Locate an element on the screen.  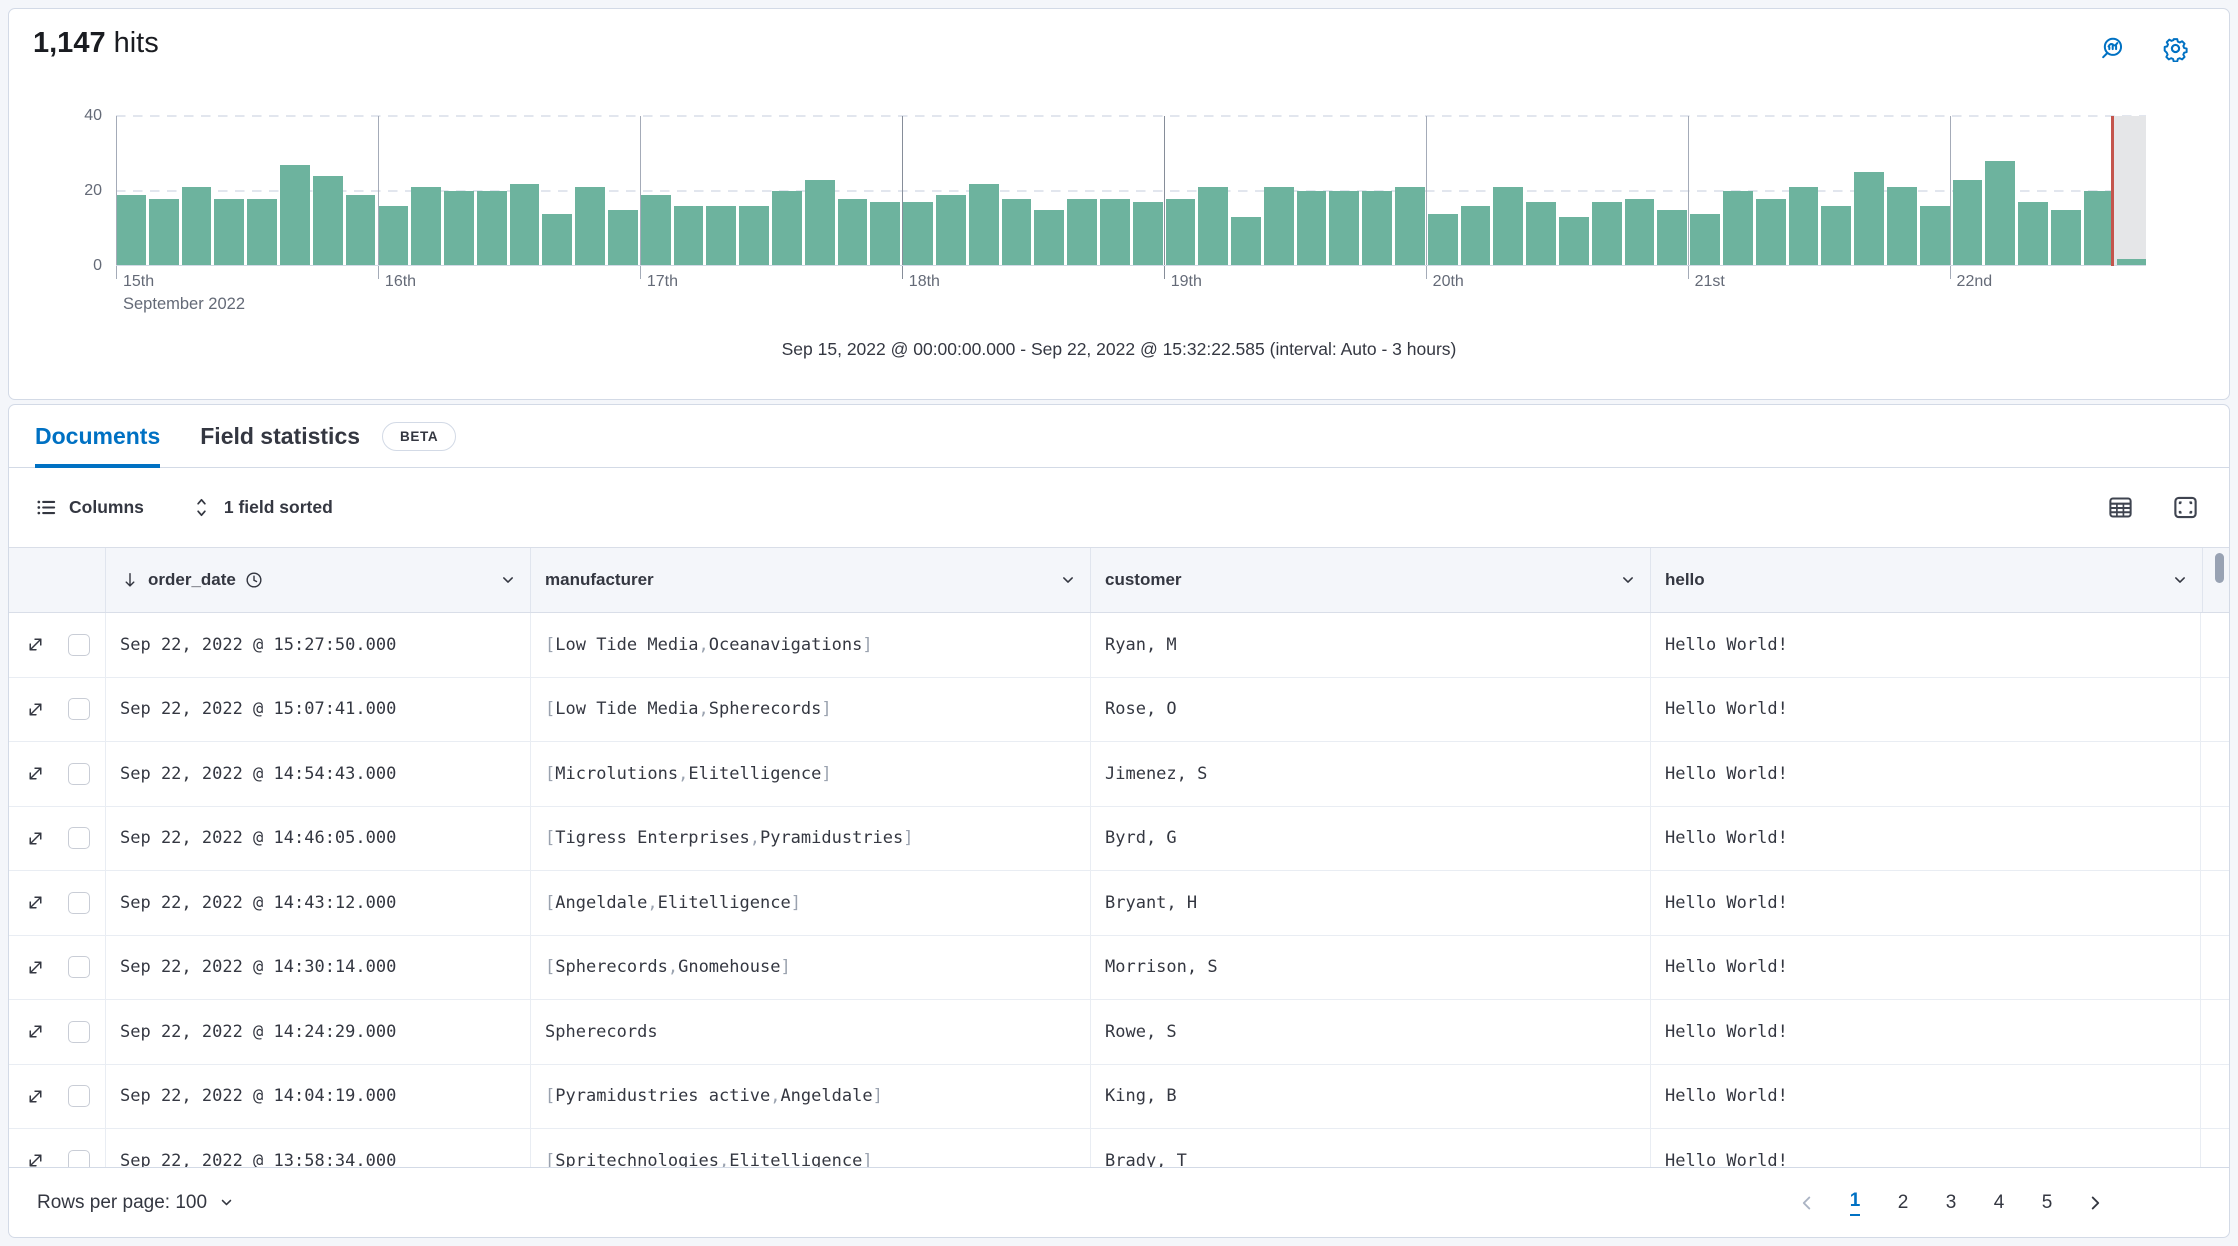
cell-customer: Rose, O is located at coordinates (1371, 709).